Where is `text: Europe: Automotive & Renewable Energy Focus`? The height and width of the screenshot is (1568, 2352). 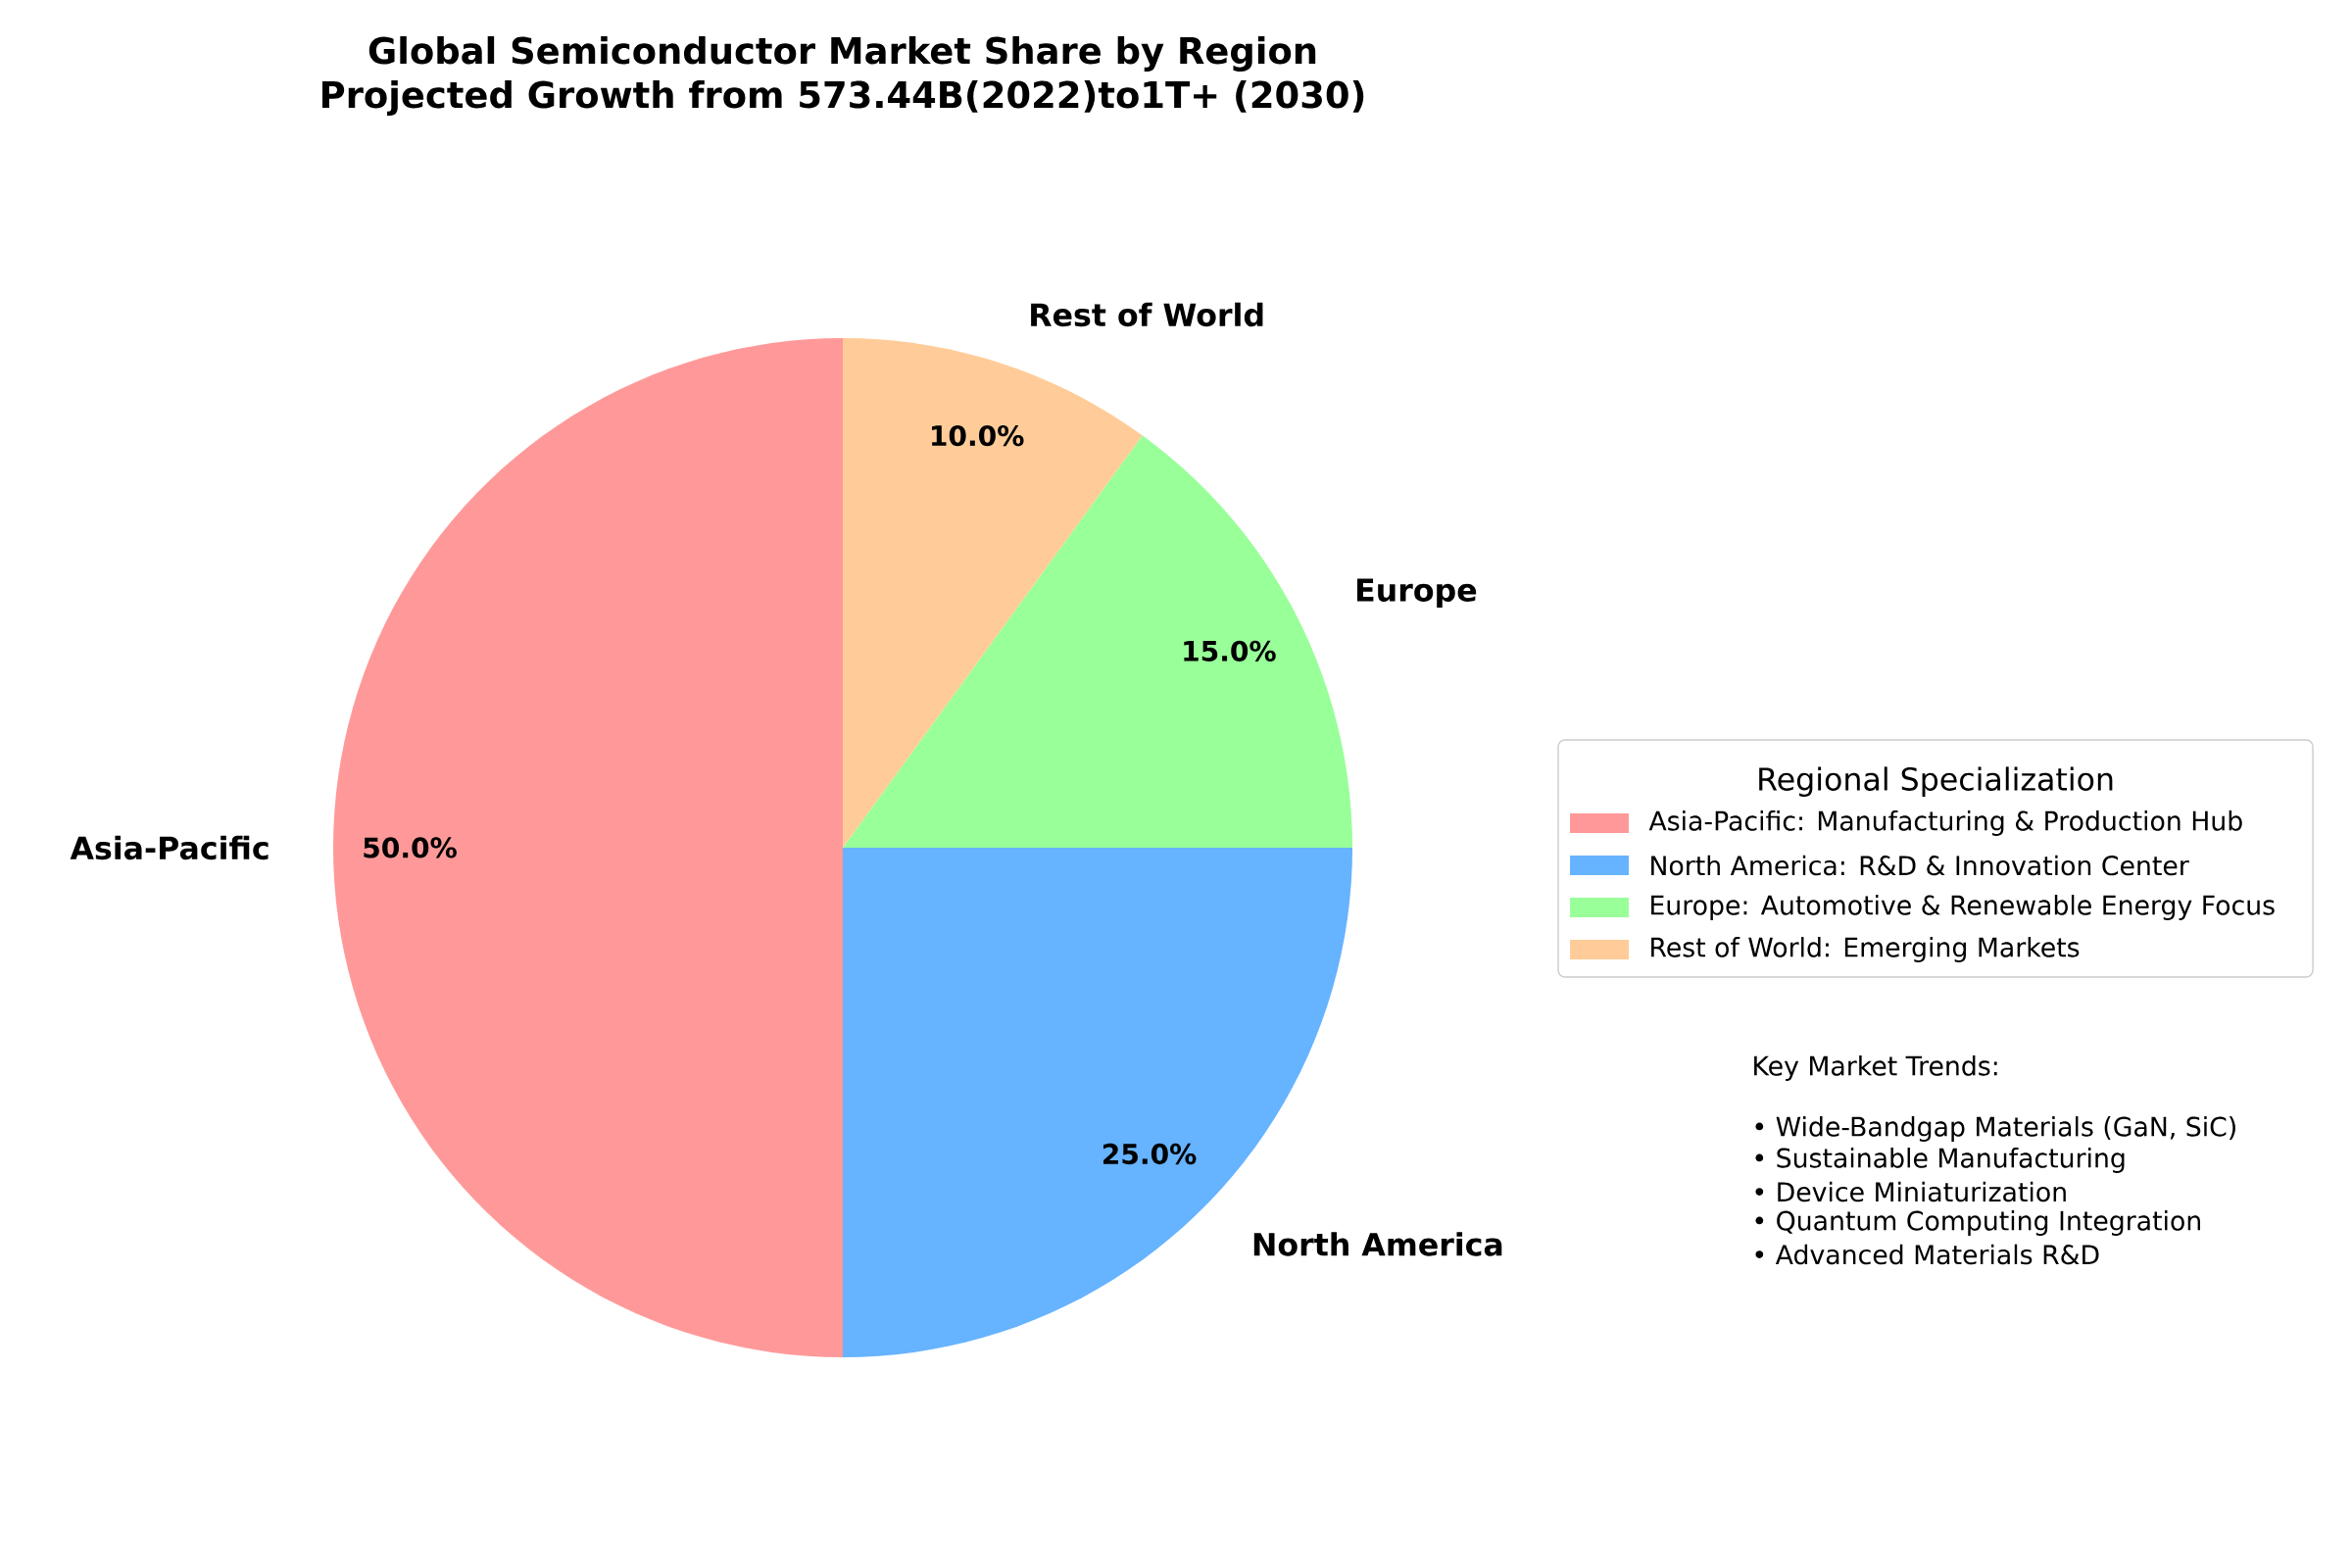 text: Europe: Automotive & Renewable Energy Focus is located at coordinates (1963, 907).